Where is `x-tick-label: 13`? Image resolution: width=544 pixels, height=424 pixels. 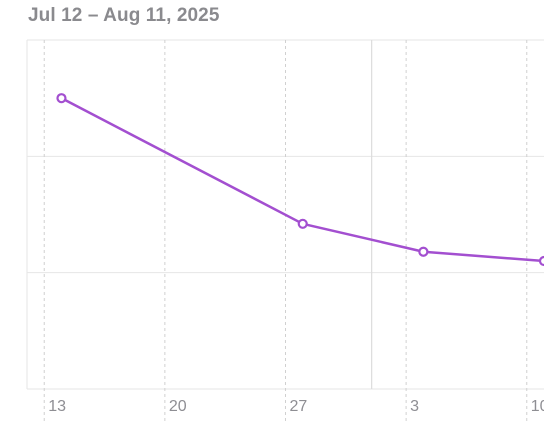 x-tick-label: 13 is located at coordinates (57, 406).